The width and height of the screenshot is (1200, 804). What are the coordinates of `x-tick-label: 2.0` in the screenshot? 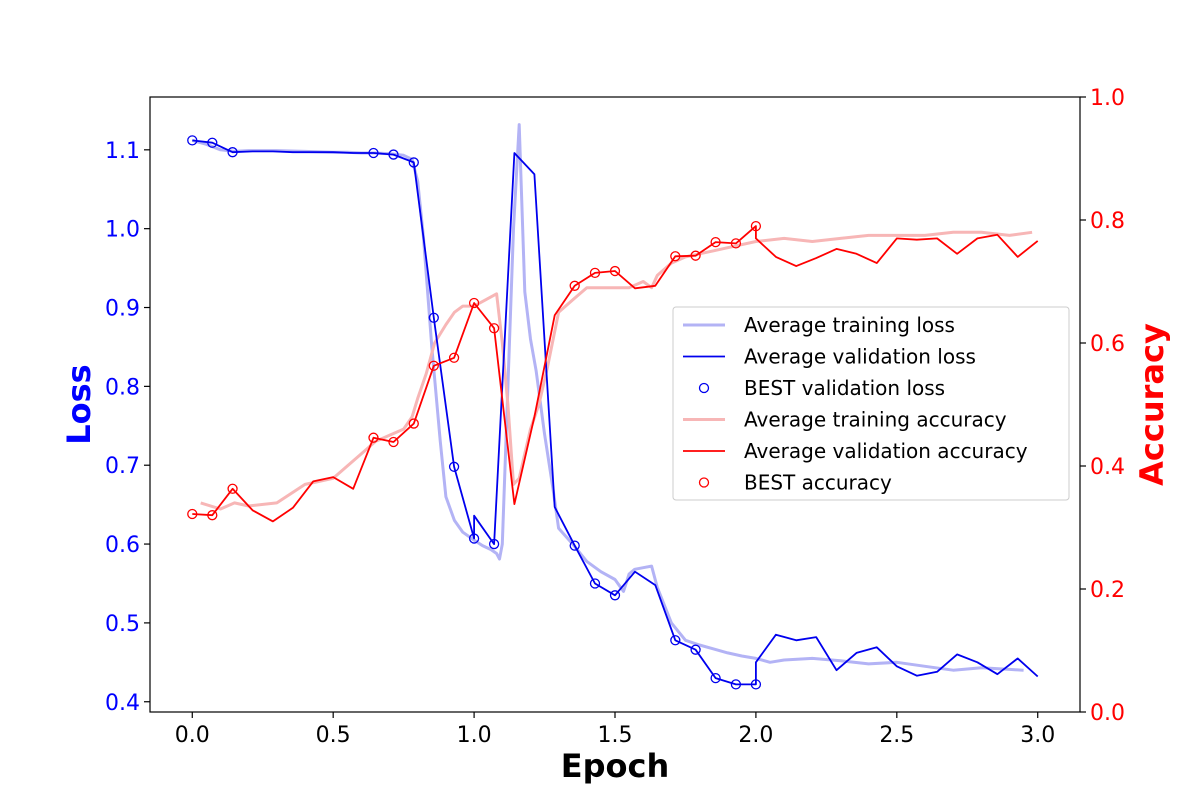 It's located at (755, 735).